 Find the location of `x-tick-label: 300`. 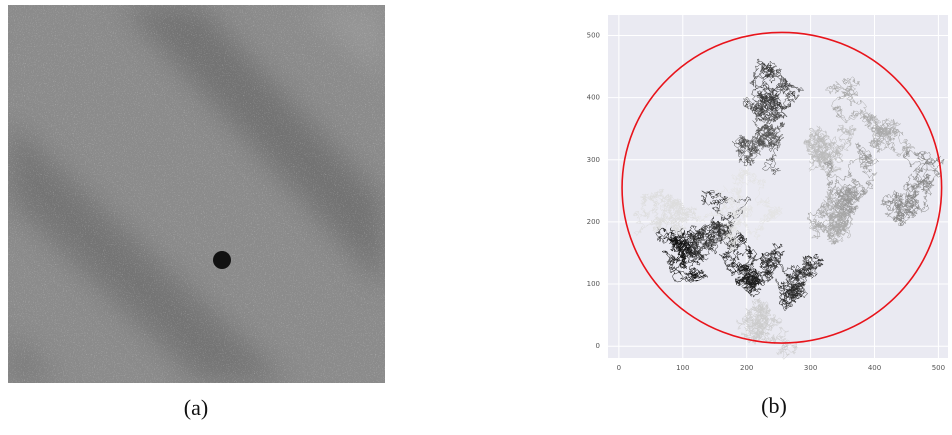

x-tick-label: 300 is located at coordinates (810, 368).